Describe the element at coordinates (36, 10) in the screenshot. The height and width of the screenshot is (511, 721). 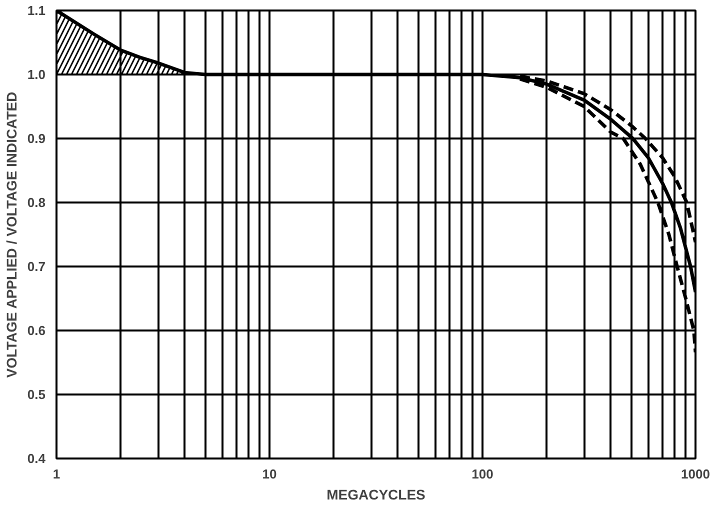
I see `y-tick-label: 1.1` at that location.